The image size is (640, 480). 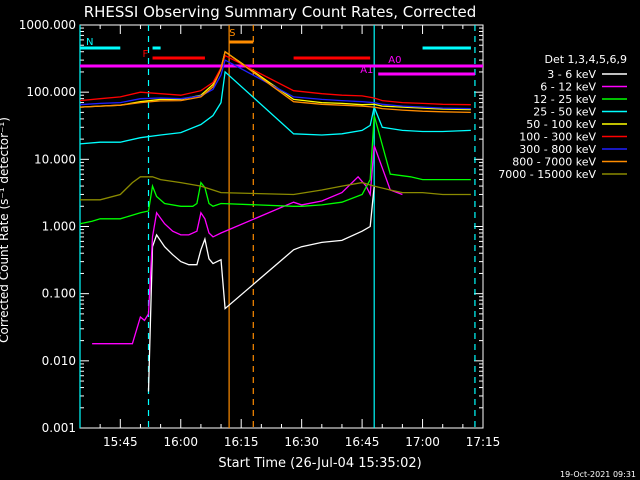 I want to click on x-tick-label: 16:00, so click(x=180, y=442).